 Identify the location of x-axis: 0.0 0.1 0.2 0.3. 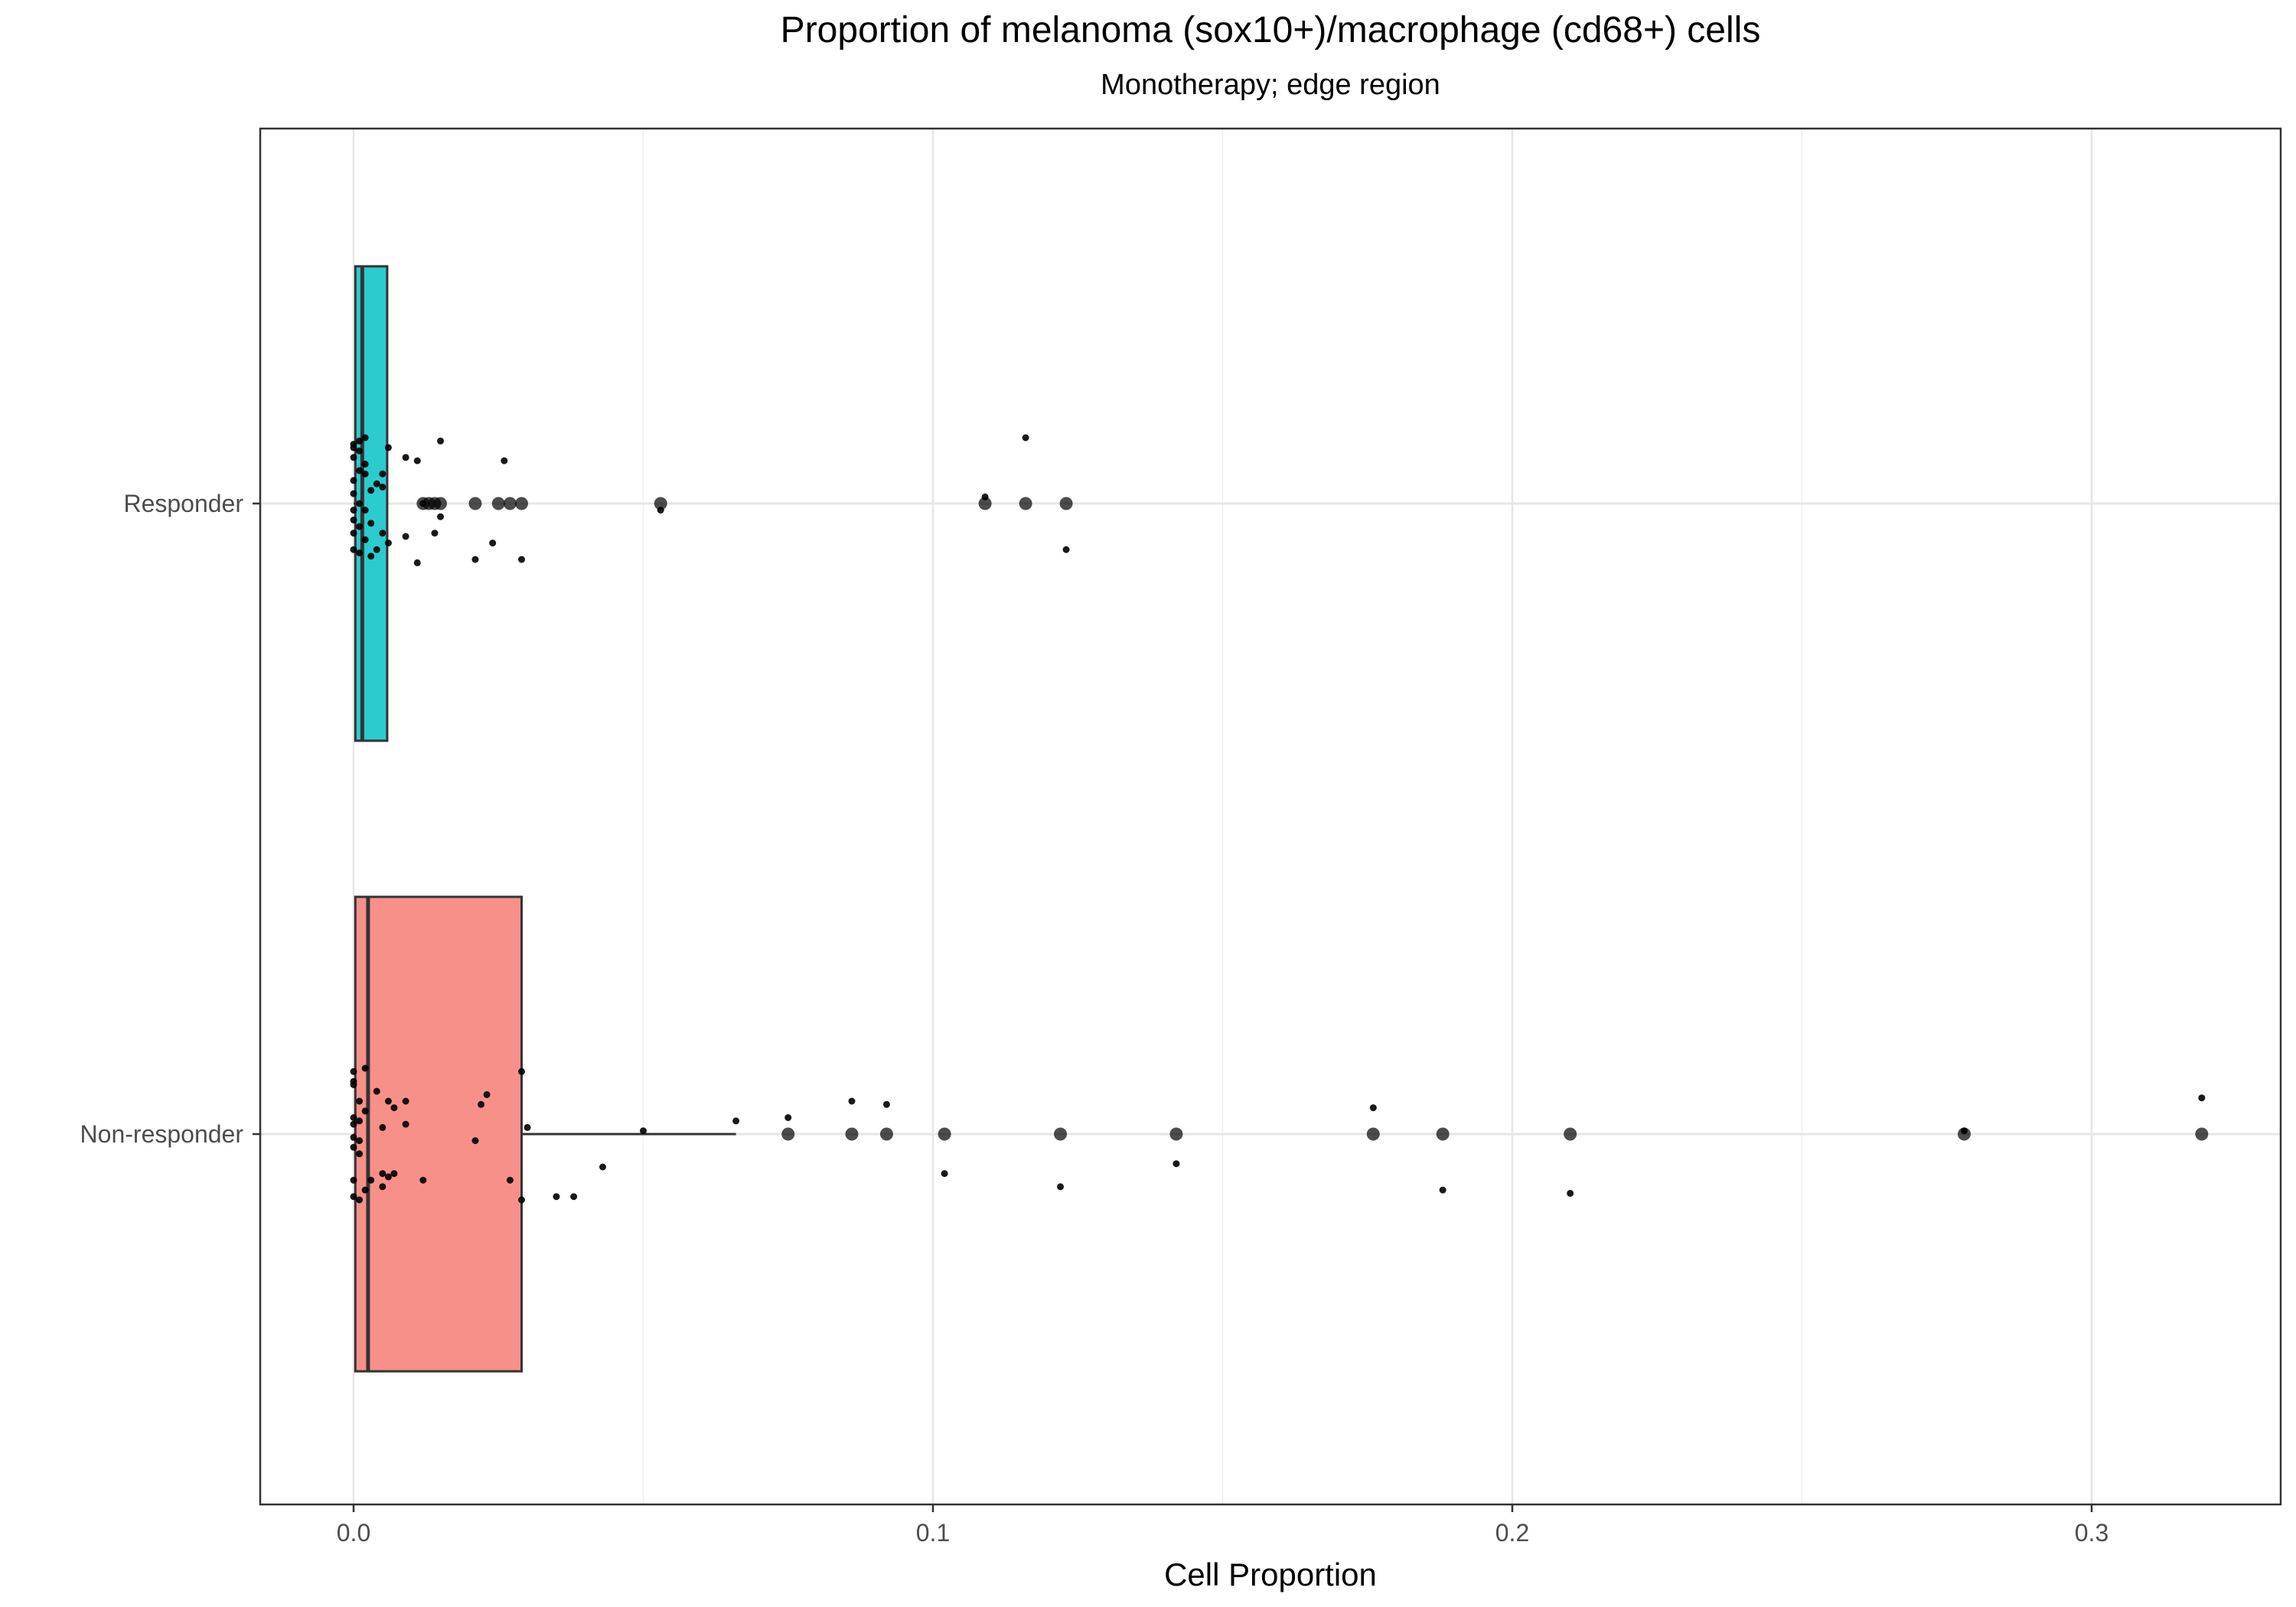
(1222, 1526).